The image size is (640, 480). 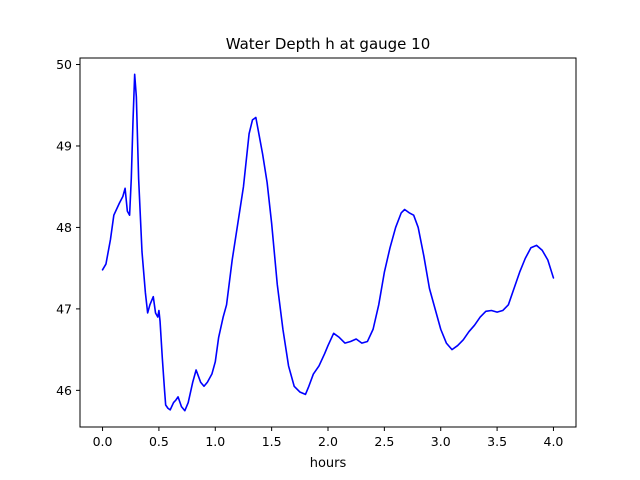 I want to click on x-tick-label: 3.0, so click(x=441, y=441).